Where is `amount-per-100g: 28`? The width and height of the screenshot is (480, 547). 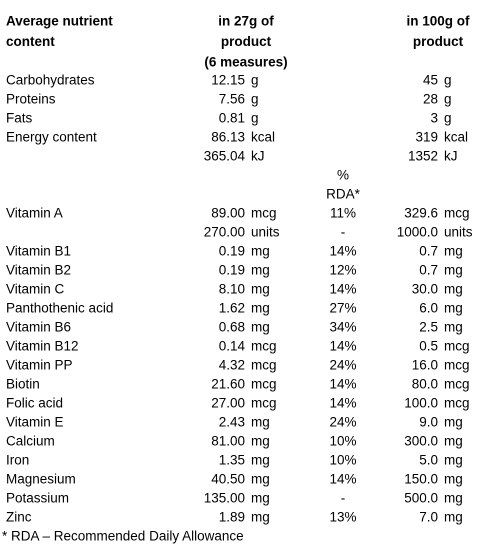 amount-per-100g: 28 is located at coordinates (430, 99).